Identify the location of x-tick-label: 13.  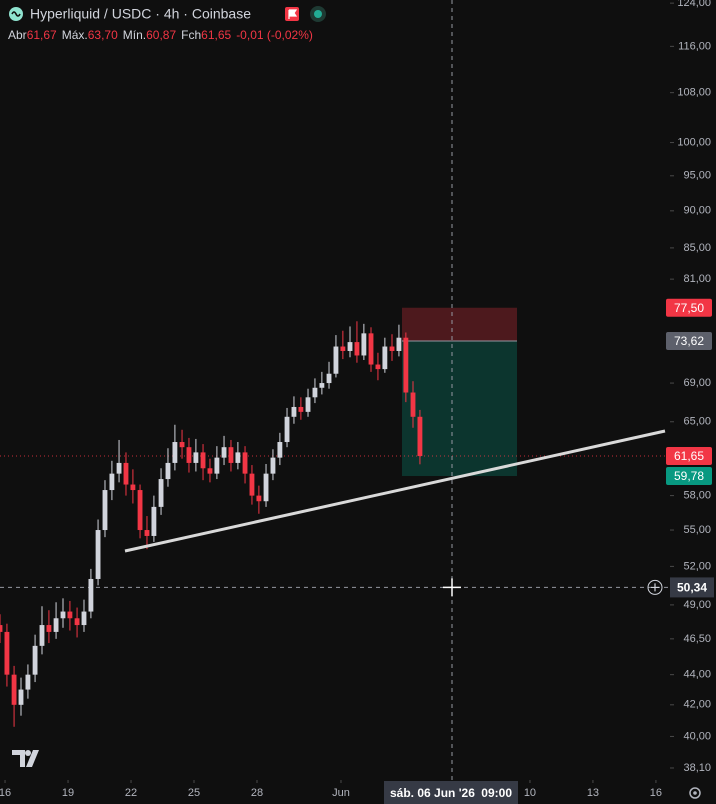
(593, 793).